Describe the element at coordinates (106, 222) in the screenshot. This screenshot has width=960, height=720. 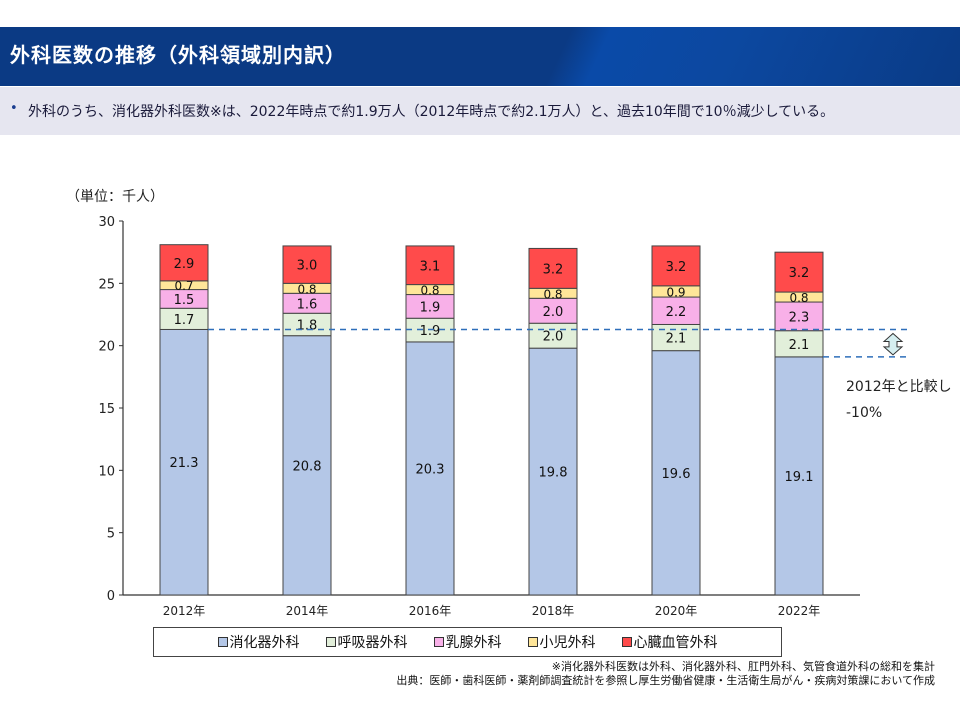
I see `y-tick-label: 30` at that location.